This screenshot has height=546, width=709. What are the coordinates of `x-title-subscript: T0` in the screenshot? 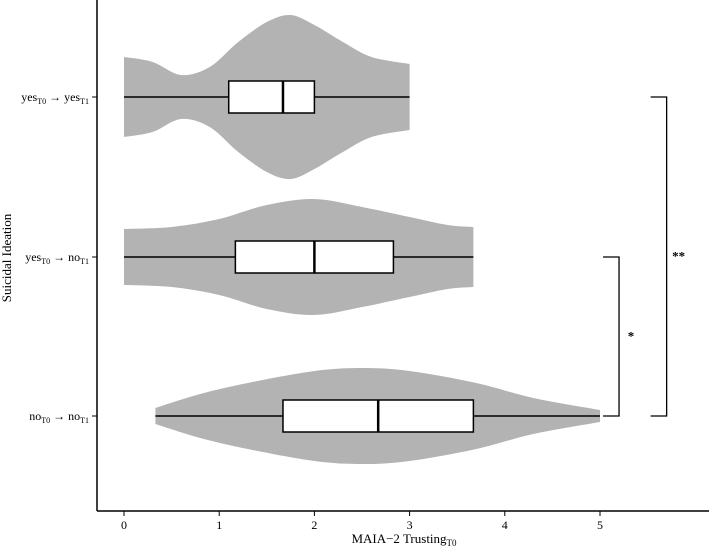 It's located at (452, 542).